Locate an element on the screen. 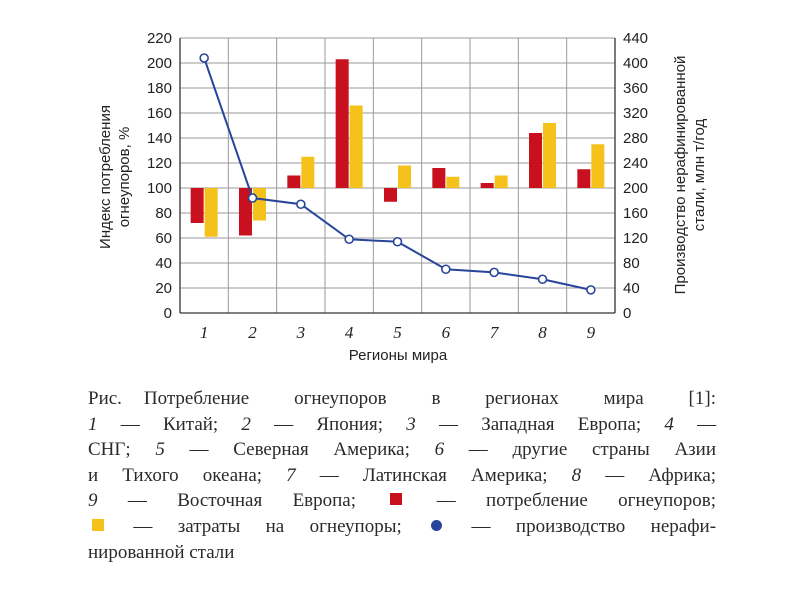 The height and width of the screenshot is (600, 800). region-name-4: СНГ; is located at coordinates (109, 450).